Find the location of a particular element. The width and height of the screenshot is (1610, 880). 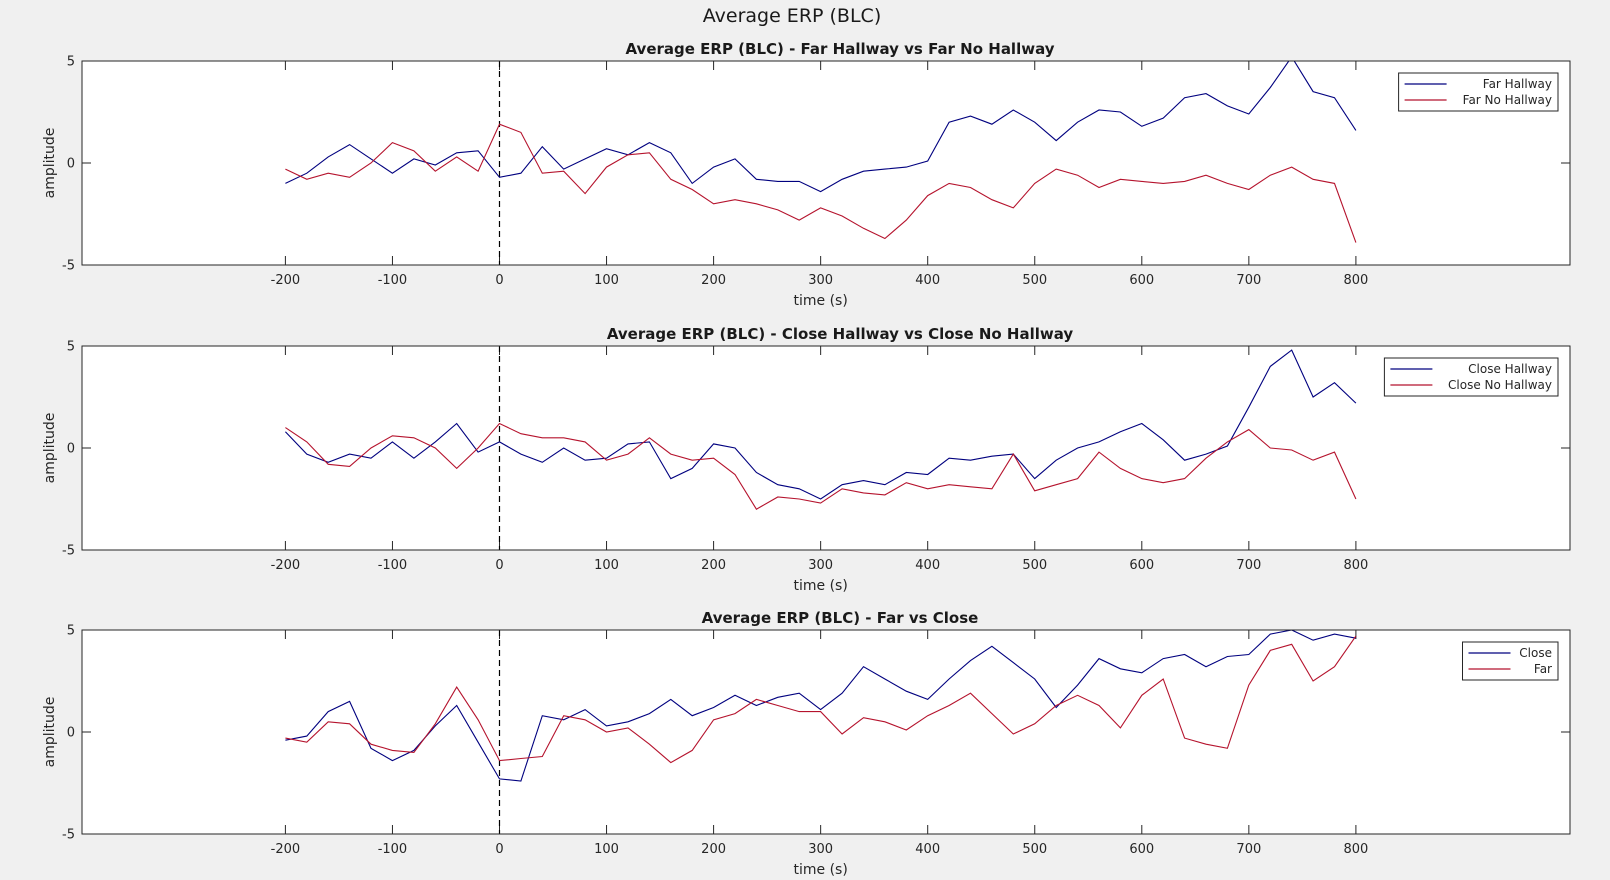

legend: Close Far is located at coordinates (1510, 661).